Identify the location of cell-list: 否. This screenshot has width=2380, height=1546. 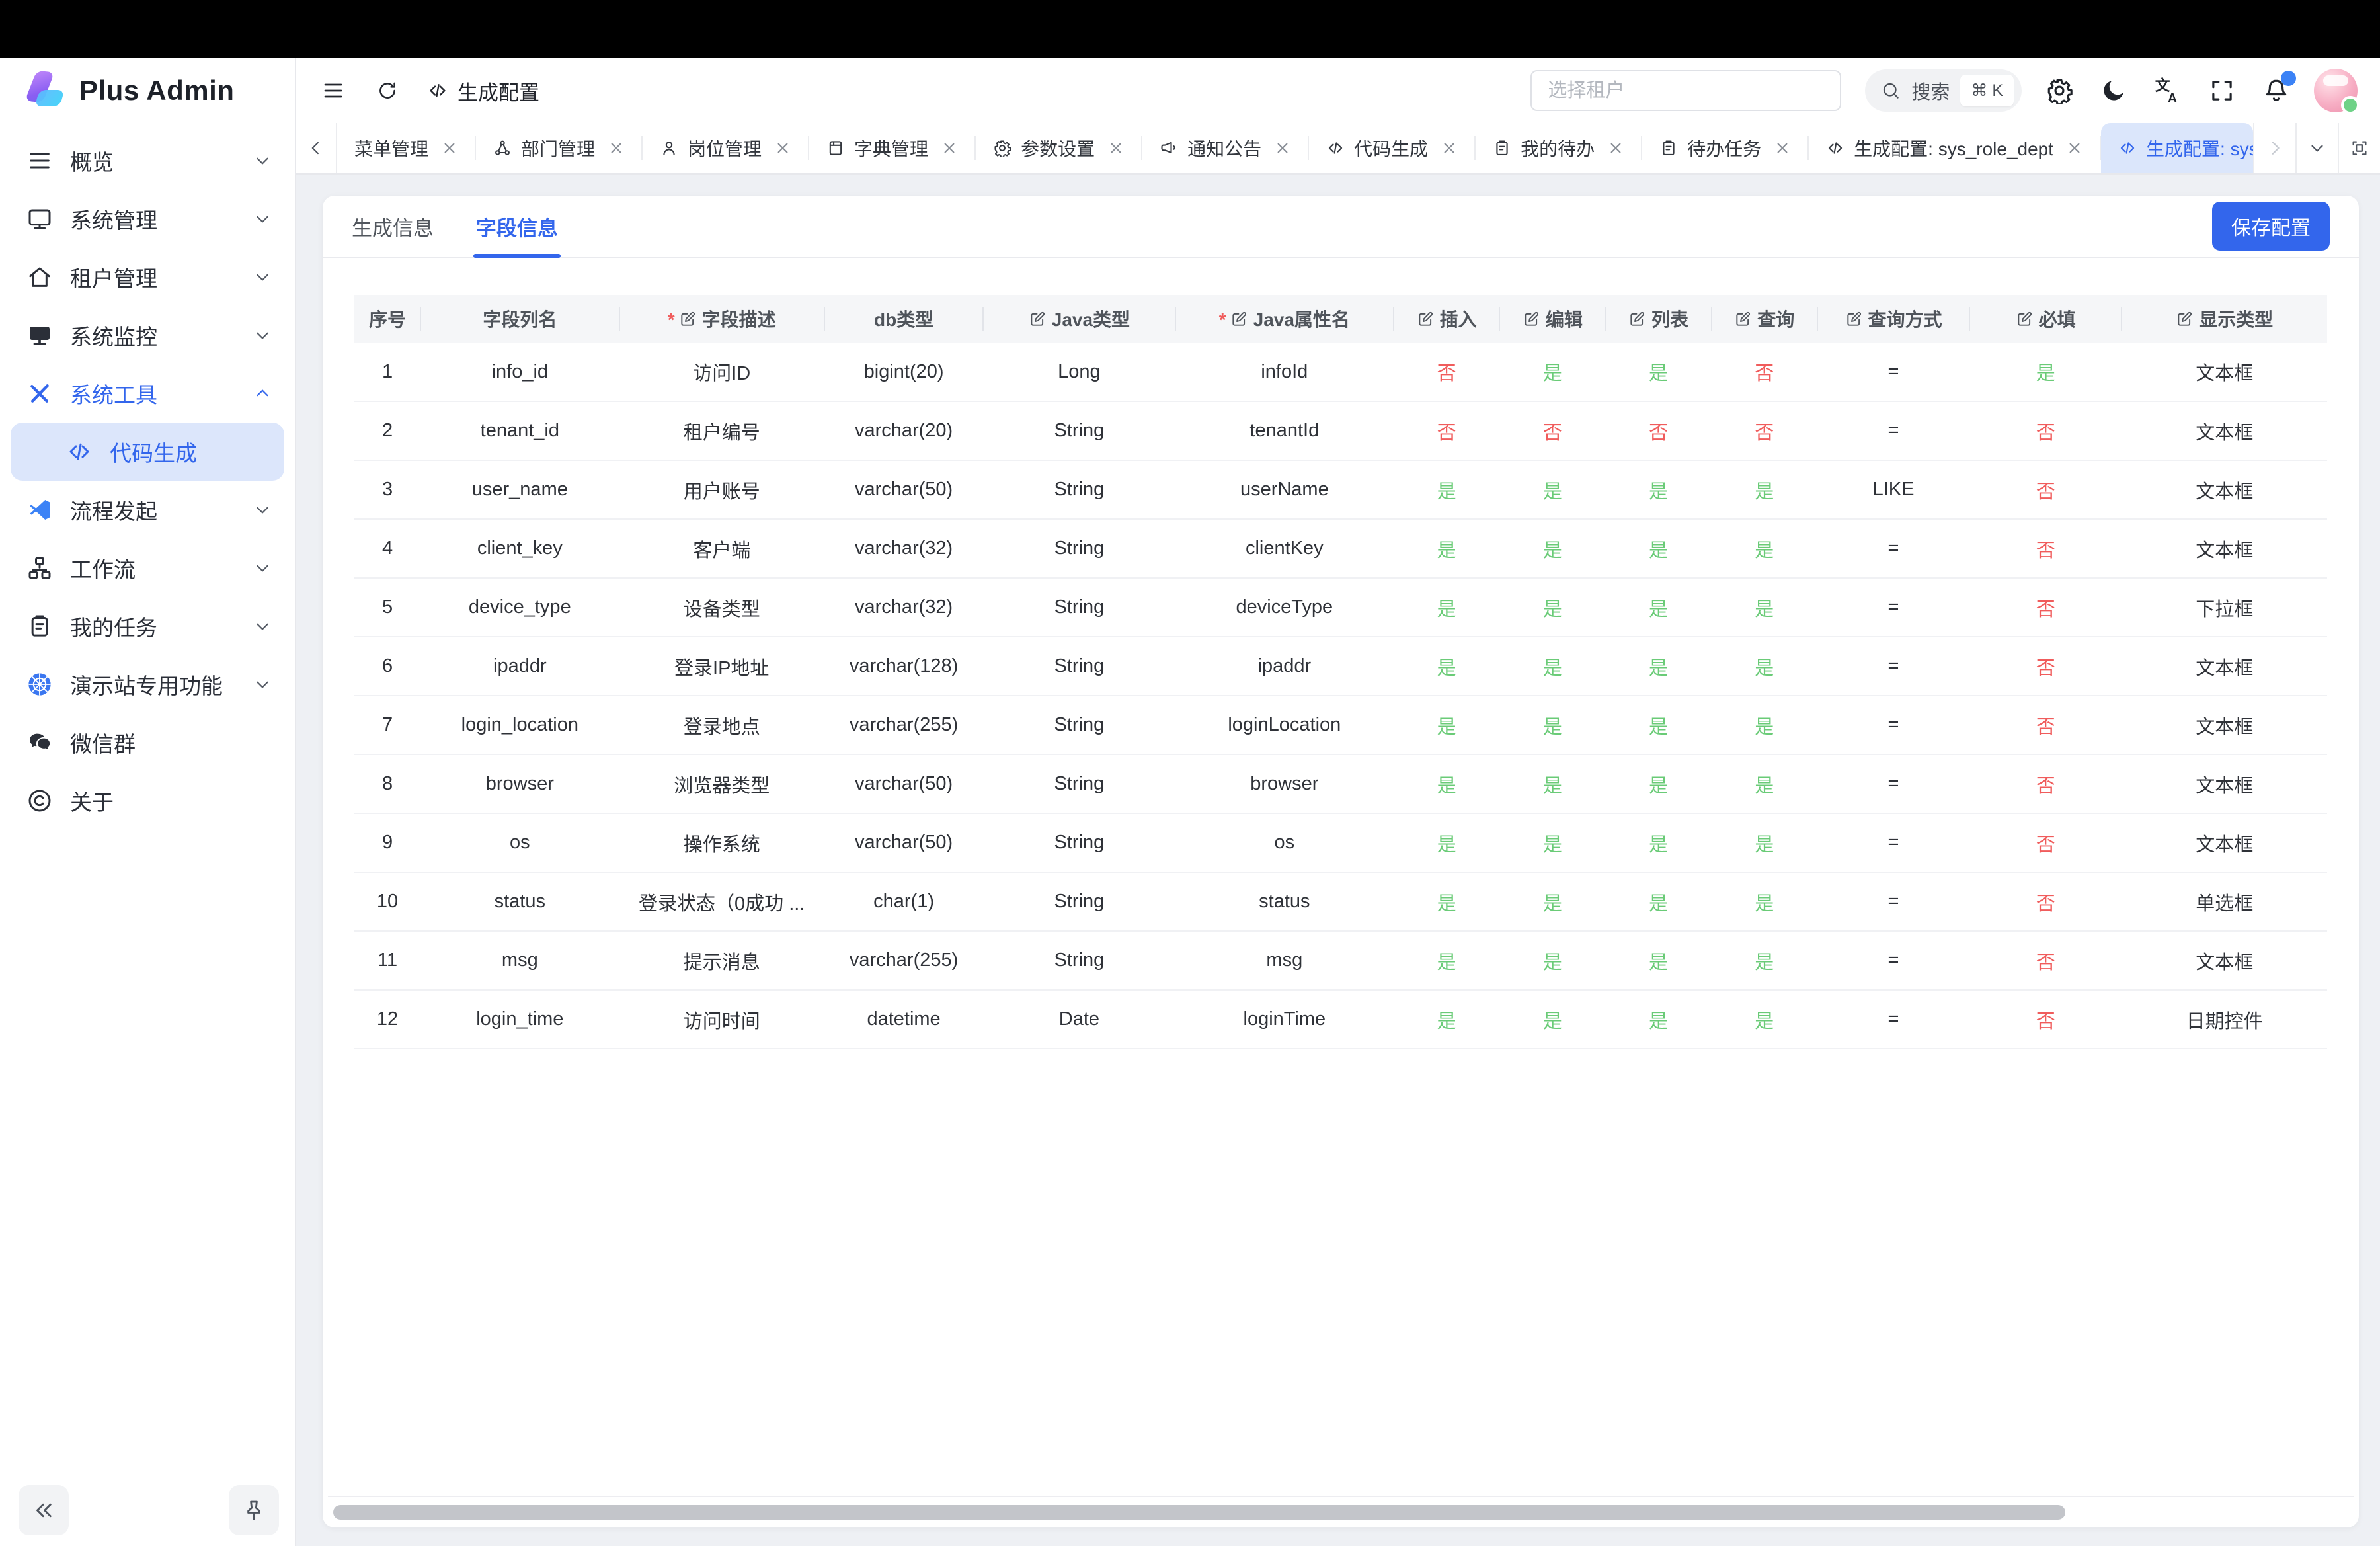
(1658, 431).